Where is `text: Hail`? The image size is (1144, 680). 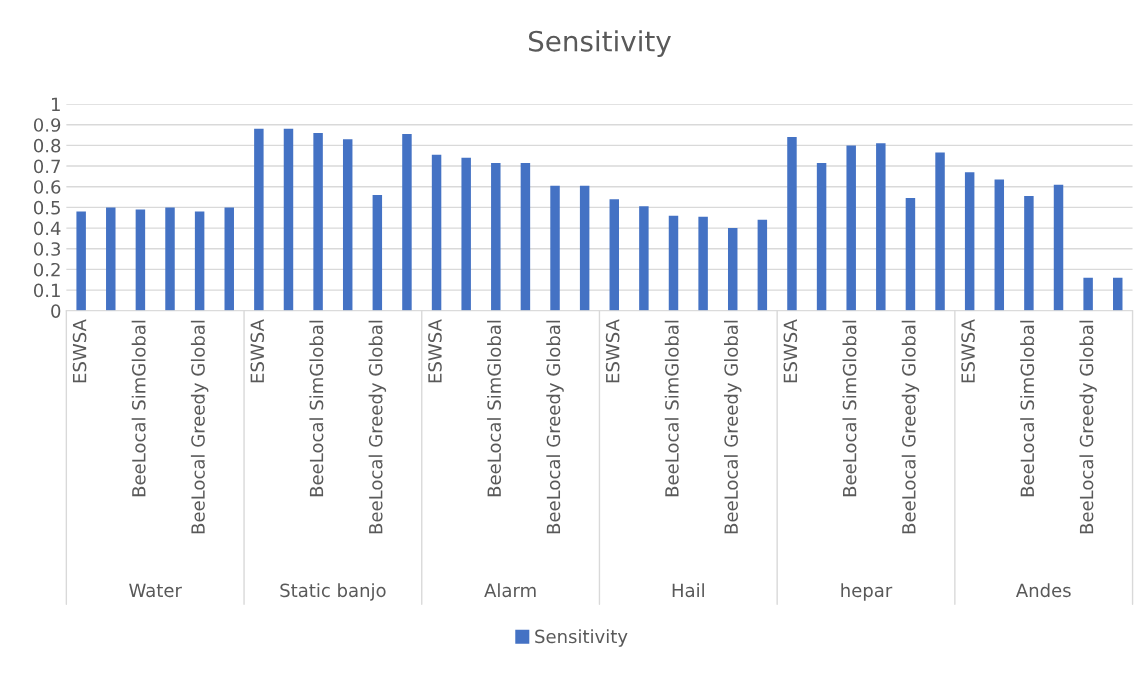 text: Hail is located at coordinates (688, 590).